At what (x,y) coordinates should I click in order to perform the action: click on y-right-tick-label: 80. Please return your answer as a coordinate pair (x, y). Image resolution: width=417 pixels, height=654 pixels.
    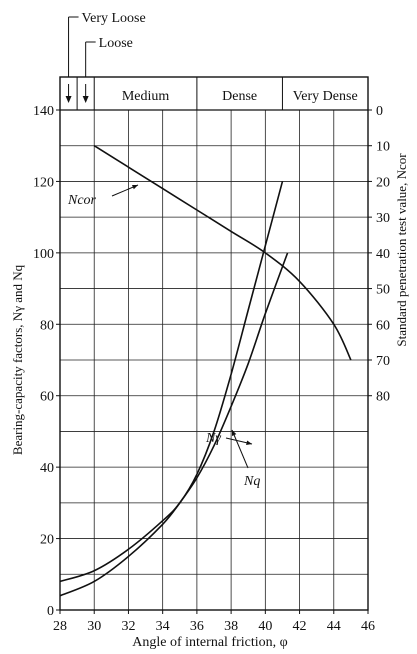
    Looking at the image, I should click on (383, 397).